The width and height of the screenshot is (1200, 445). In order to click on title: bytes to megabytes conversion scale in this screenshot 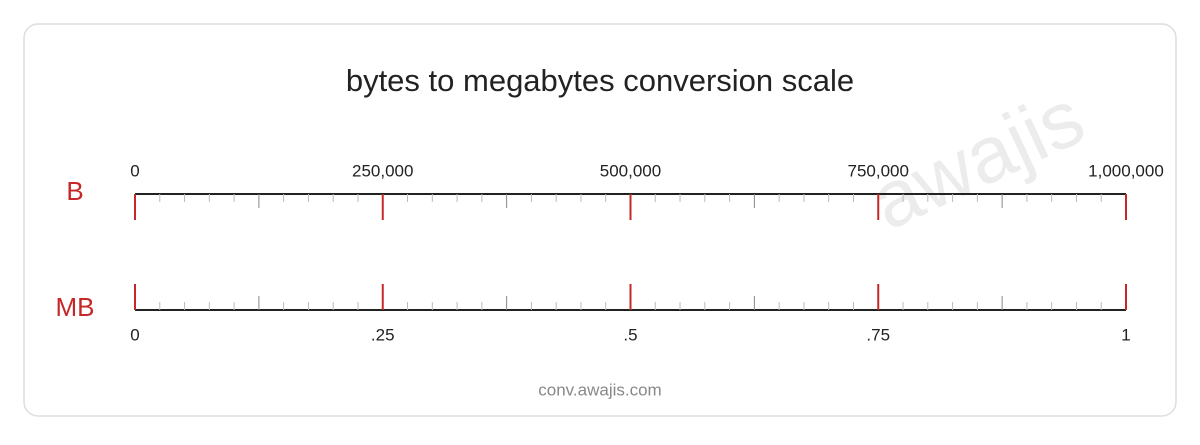, I will do `click(600, 80)`.